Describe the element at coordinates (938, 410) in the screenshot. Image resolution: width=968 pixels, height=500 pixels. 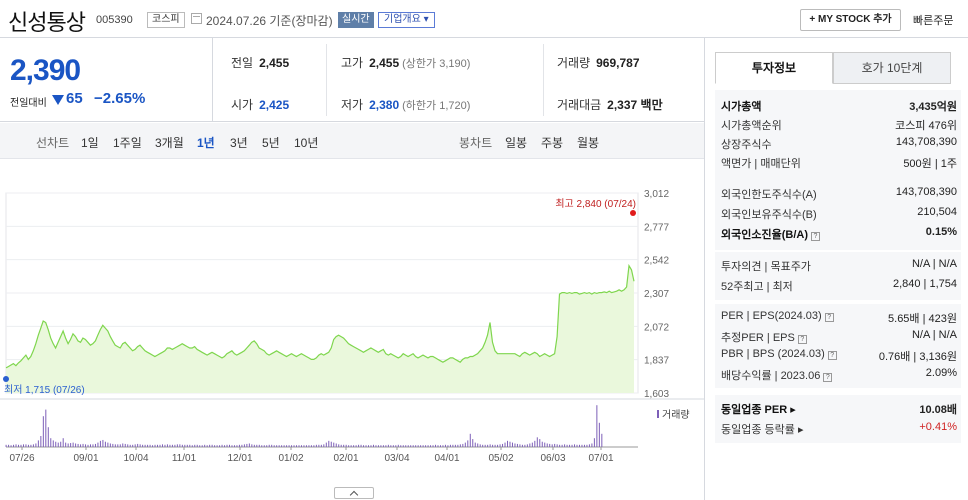
I see `info-value: 10.08배` at that location.